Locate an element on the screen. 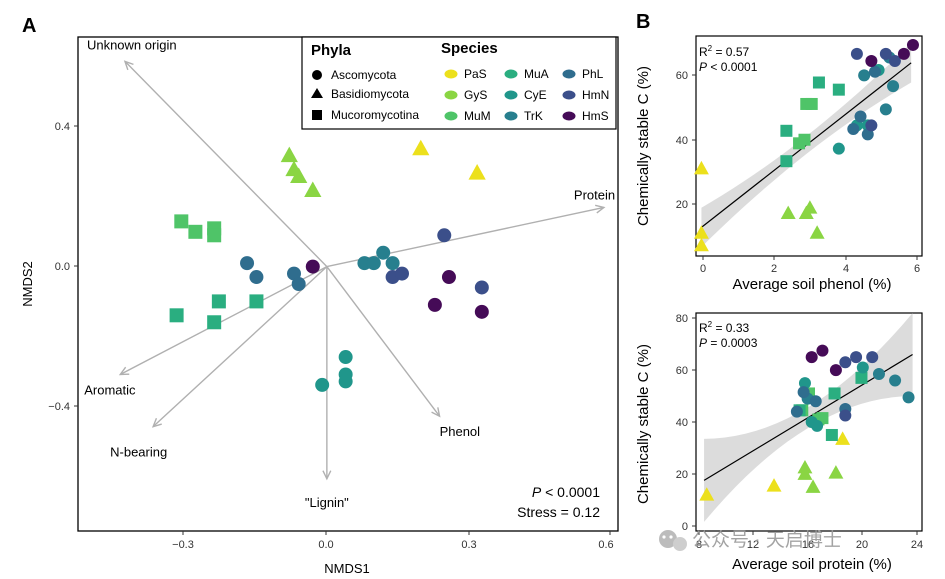 The height and width of the screenshot is (579, 945). panel-b-bottom-r2: R2 = 0.33 is located at coordinates (724, 327).